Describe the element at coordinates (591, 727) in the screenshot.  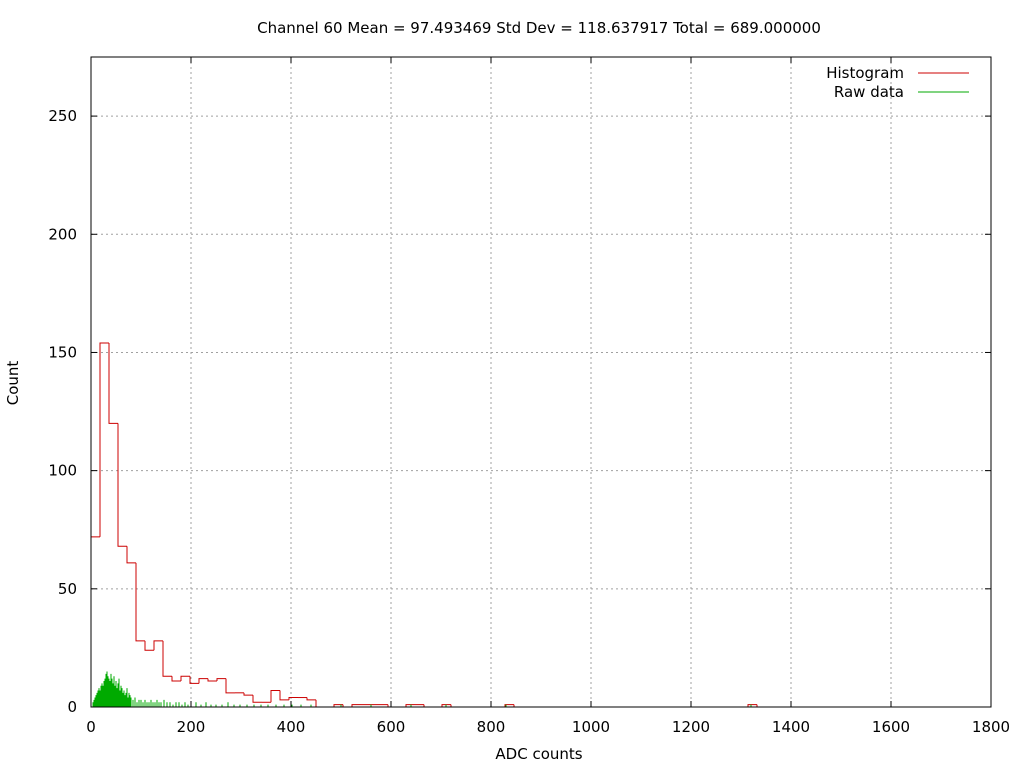
I see `x-tick-label: 1000` at that location.